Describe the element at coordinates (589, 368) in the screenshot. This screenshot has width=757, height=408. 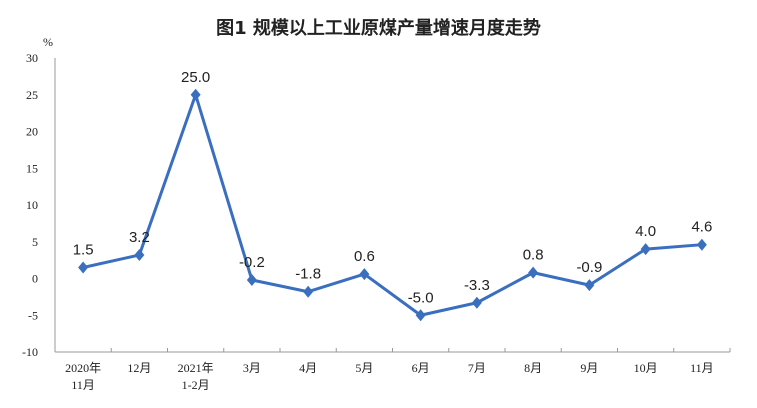
I see `x-tick-label: 9月` at that location.